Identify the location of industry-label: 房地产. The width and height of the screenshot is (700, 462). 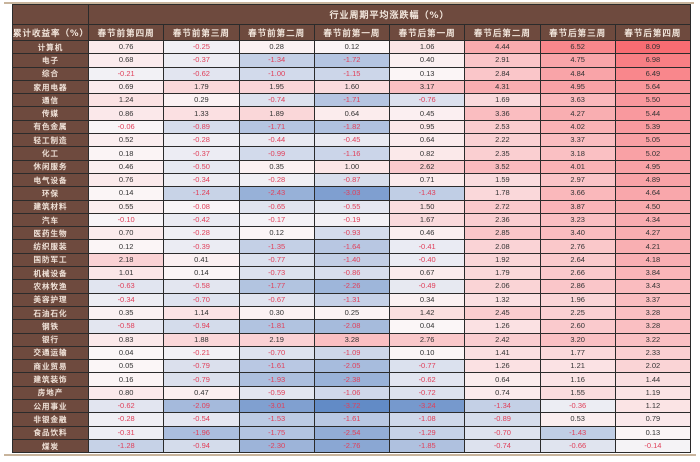
(50, 393).